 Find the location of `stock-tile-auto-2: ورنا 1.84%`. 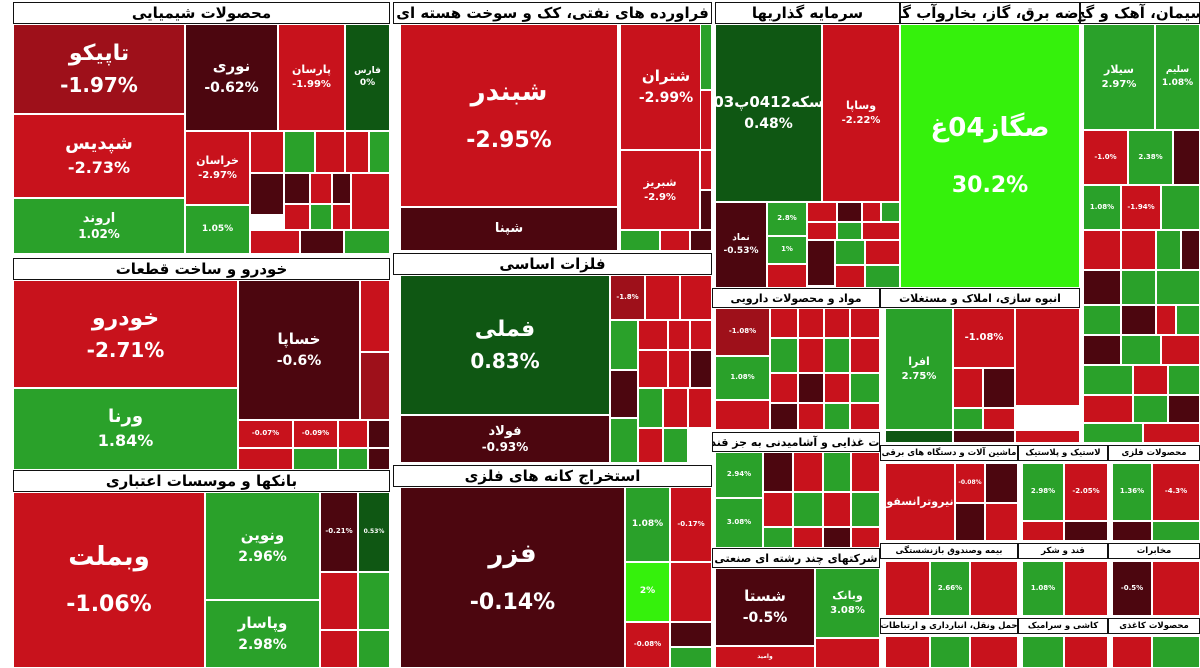

stock-tile-auto-2: ورنا 1.84% is located at coordinates (125, 429).